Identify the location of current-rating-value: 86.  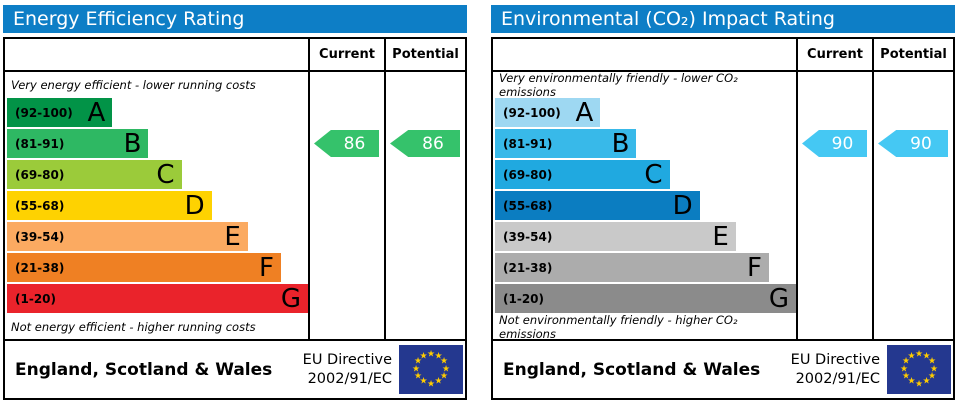
(354, 143).